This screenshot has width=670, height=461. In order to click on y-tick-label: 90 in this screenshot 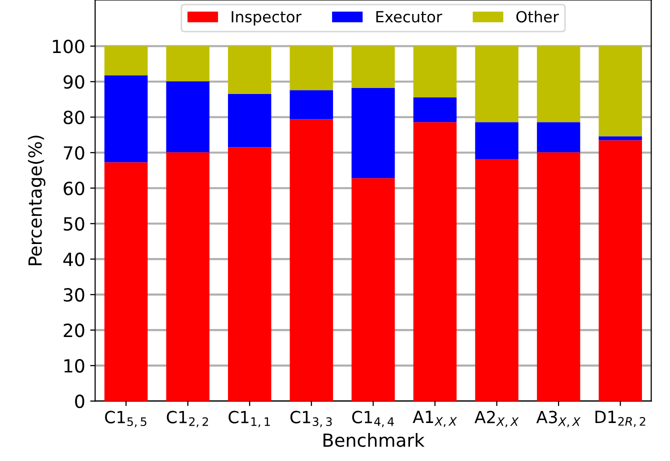, I will do `click(74, 82)`.